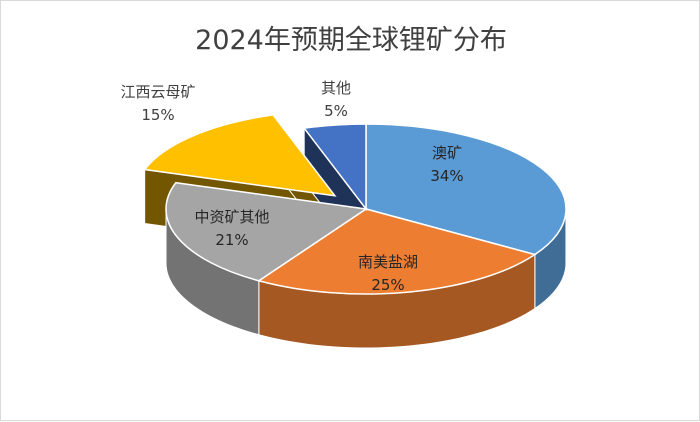 Image resolution: width=700 pixels, height=422 pixels. Describe the element at coordinates (446, 176) in the screenshot. I see `slice-0-value-label: 34%` at that location.